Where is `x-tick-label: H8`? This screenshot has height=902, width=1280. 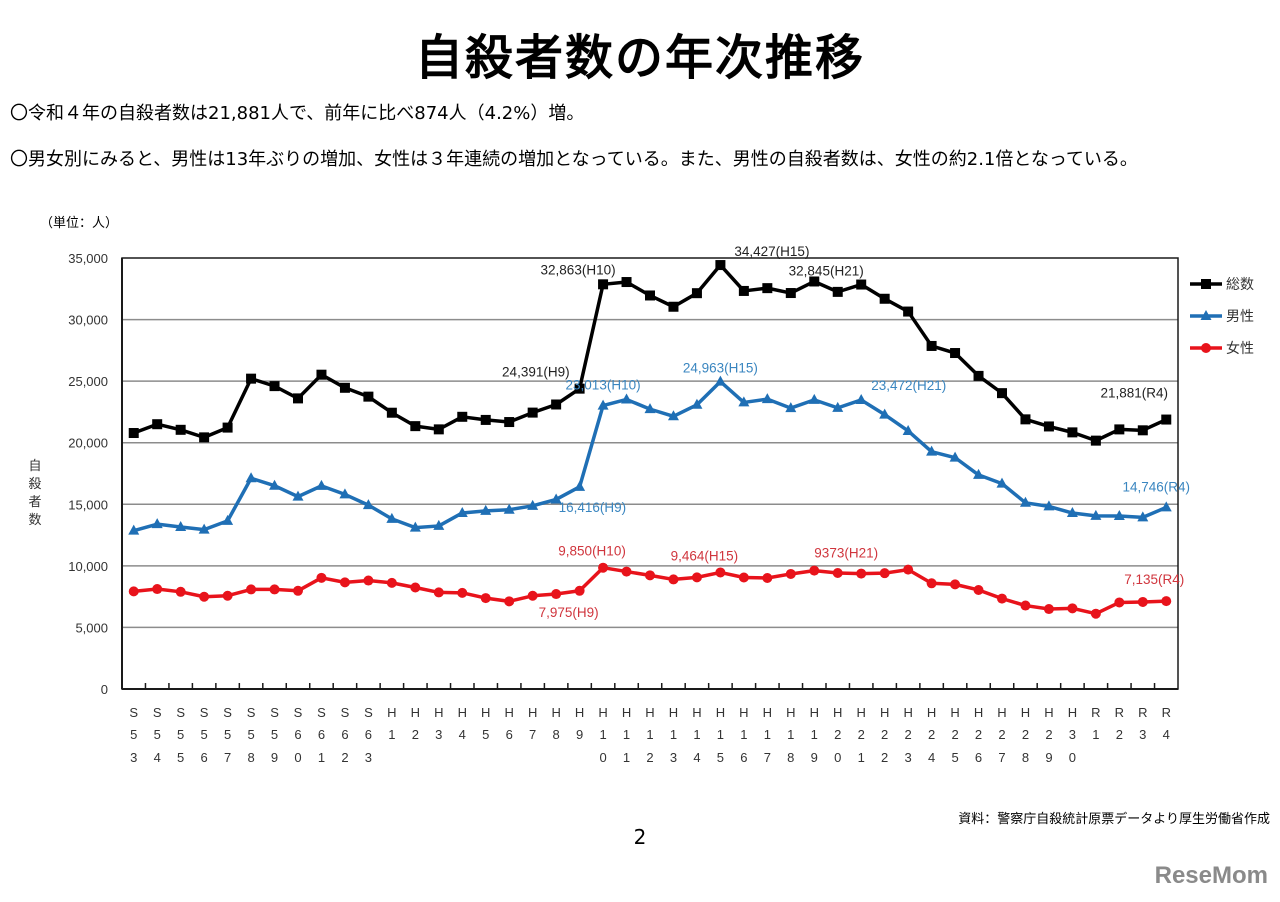 x-tick-label: H8 is located at coordinates (555, 723).